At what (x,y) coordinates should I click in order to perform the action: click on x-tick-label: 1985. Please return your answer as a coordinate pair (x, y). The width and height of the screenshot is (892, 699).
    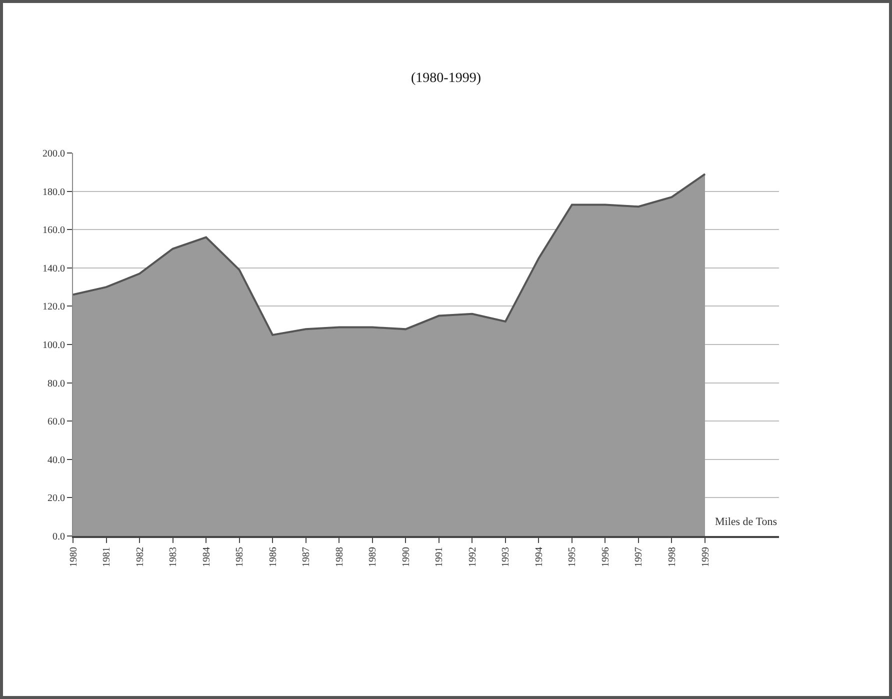
    Looking at the image, I should click on (240, 557).